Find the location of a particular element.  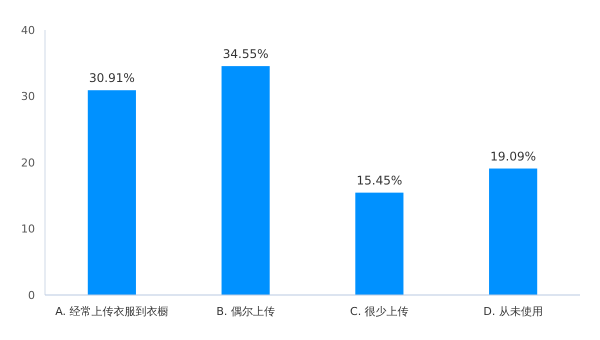

y-tick-label: 20 is located at coordinates (28, 163).